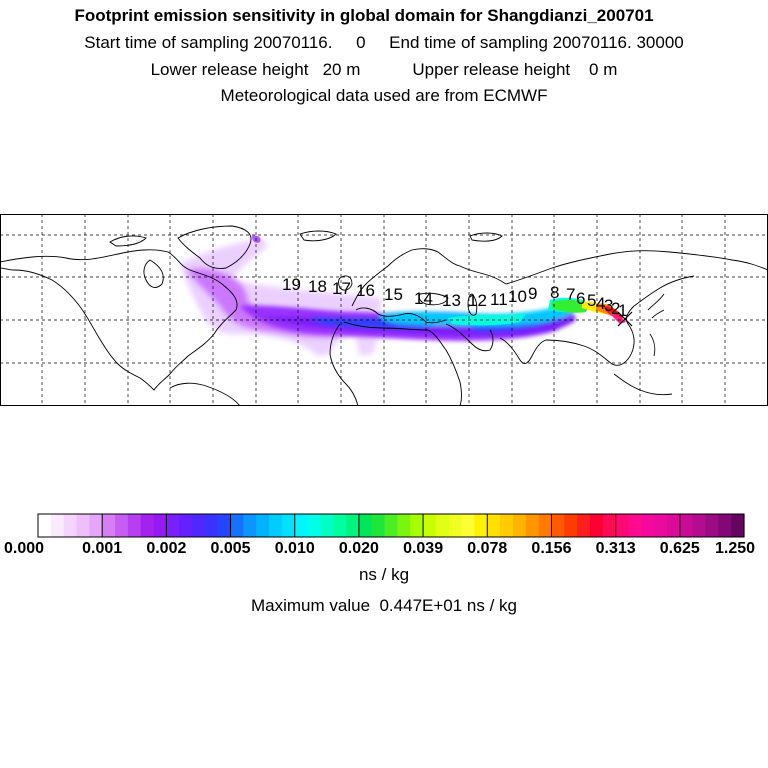 This screenshot has height=768, width=768. Describe the element at coordinates (643, 384) in the screenshot. I see `coast-se-asia` at that location.